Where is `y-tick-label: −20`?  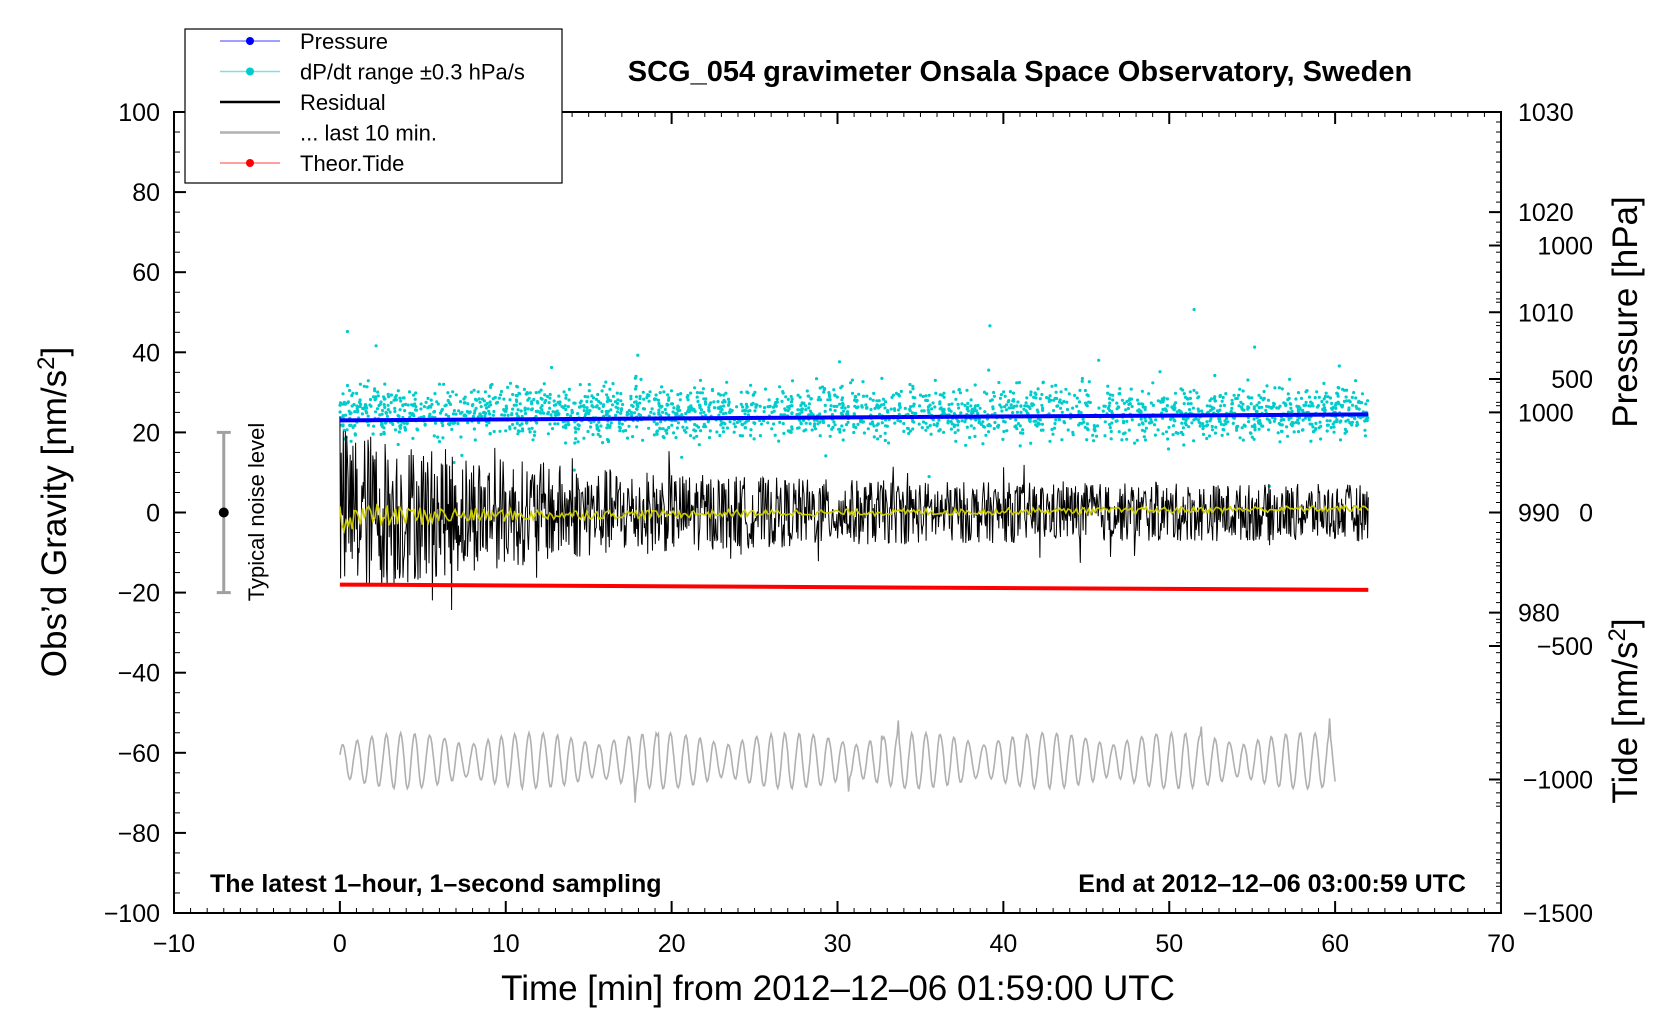
y-tick-label: −20 is located at coordinates (139, 594).